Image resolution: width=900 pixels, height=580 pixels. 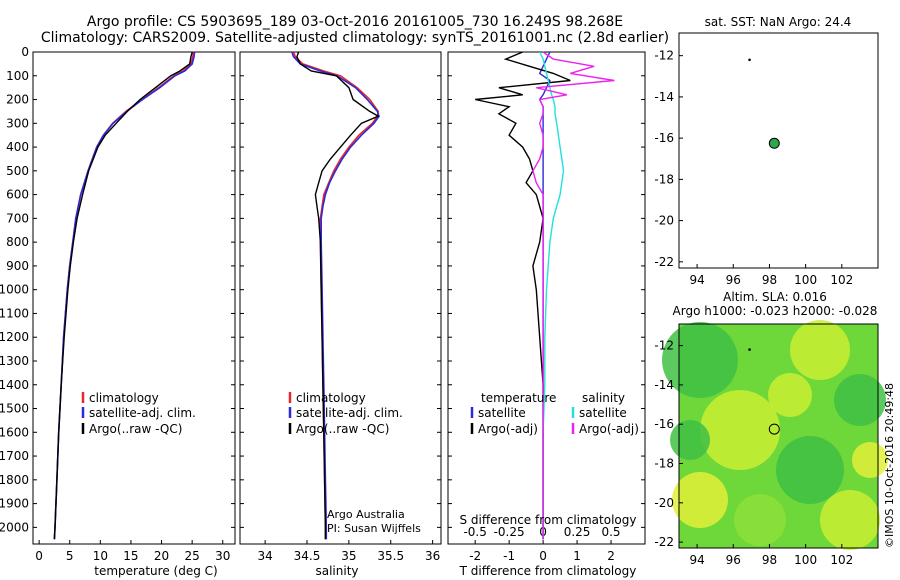 I want to click on depth-tick-label: 1100, so click(x=14, y=313).